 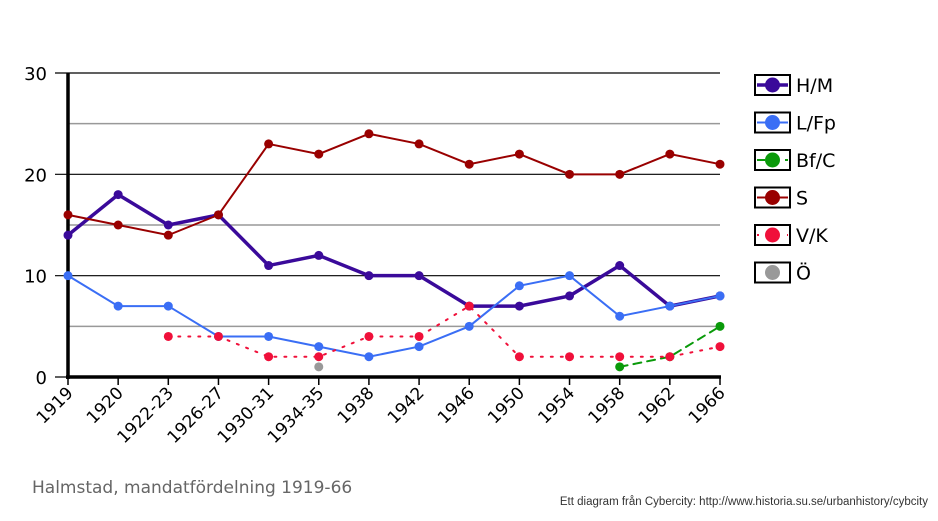 I want to click on legend-label: Bf/C, so click(x=815, y=161).